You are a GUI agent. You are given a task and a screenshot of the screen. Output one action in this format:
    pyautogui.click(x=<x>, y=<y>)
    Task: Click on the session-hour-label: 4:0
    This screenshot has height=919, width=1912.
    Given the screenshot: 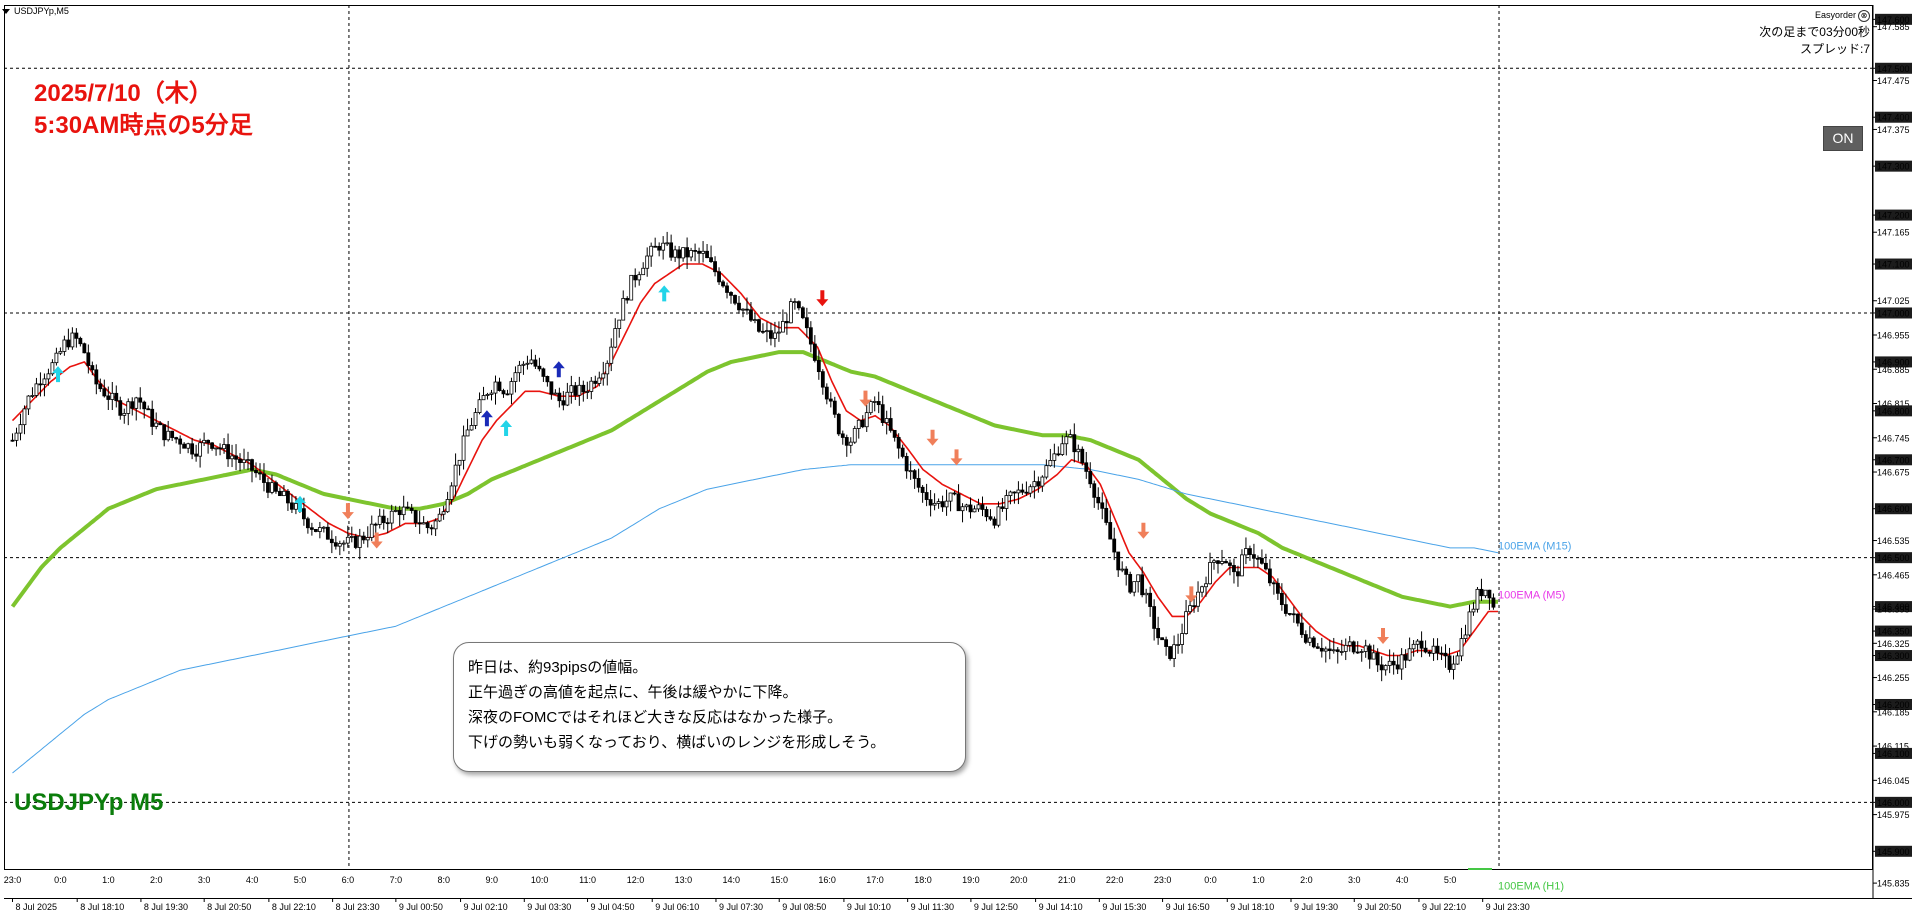 What is the action you would take?
    pyautogui.click(x=252, y=880)
    